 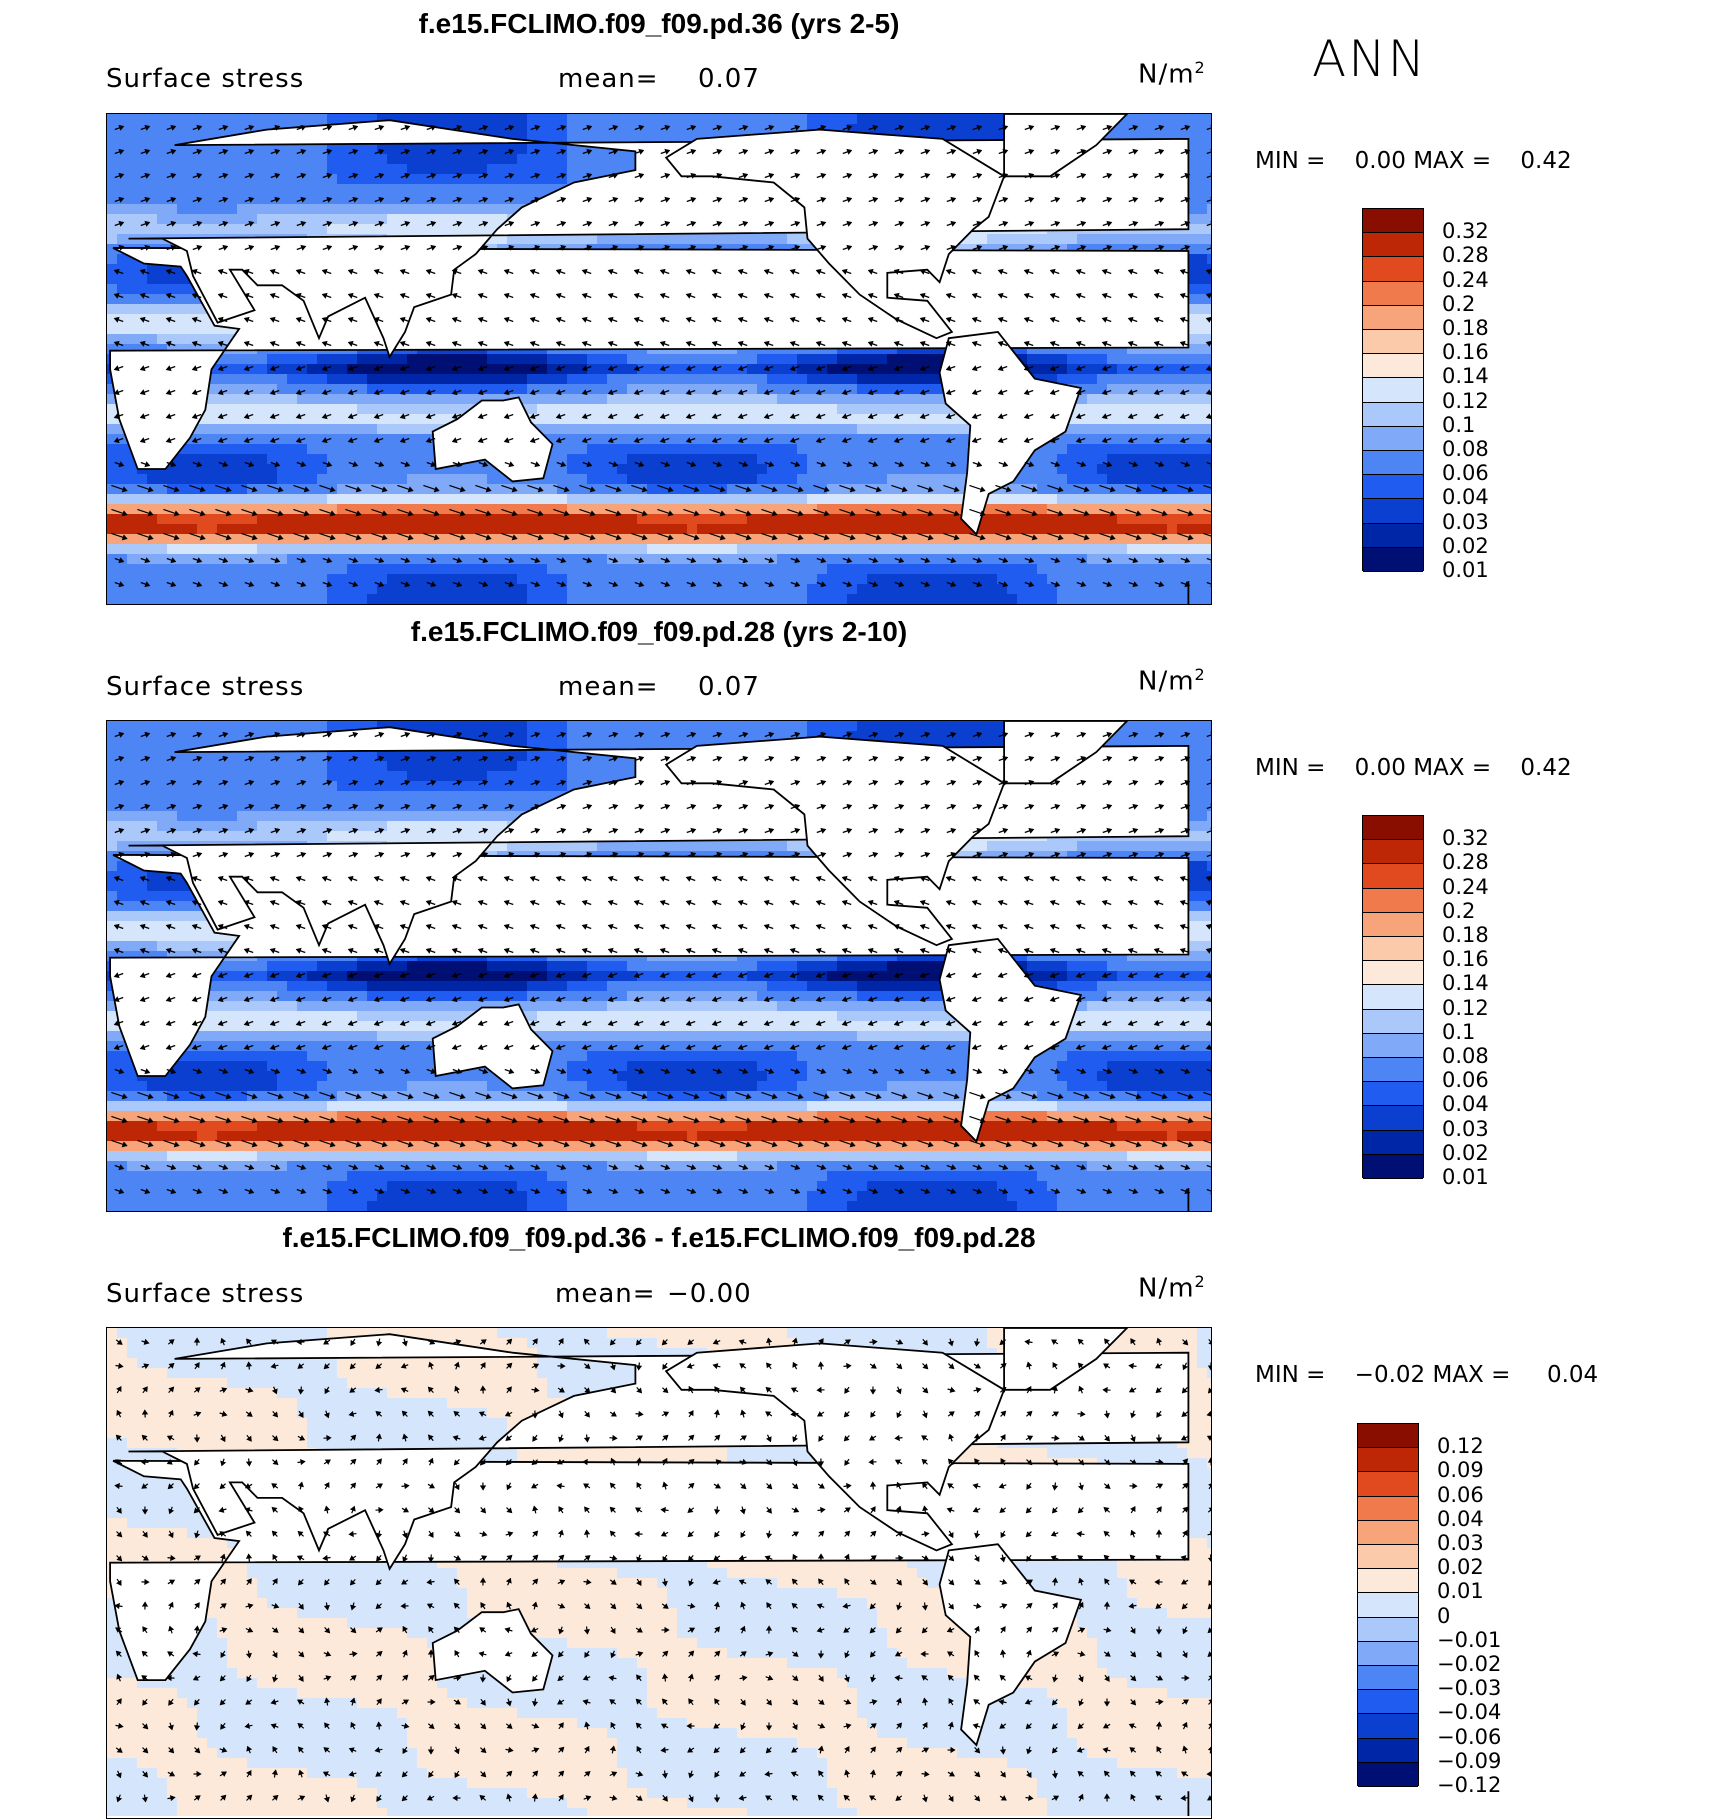 I want to click on panel-3-variable: Surface stress, so click(x=205, y=1294).